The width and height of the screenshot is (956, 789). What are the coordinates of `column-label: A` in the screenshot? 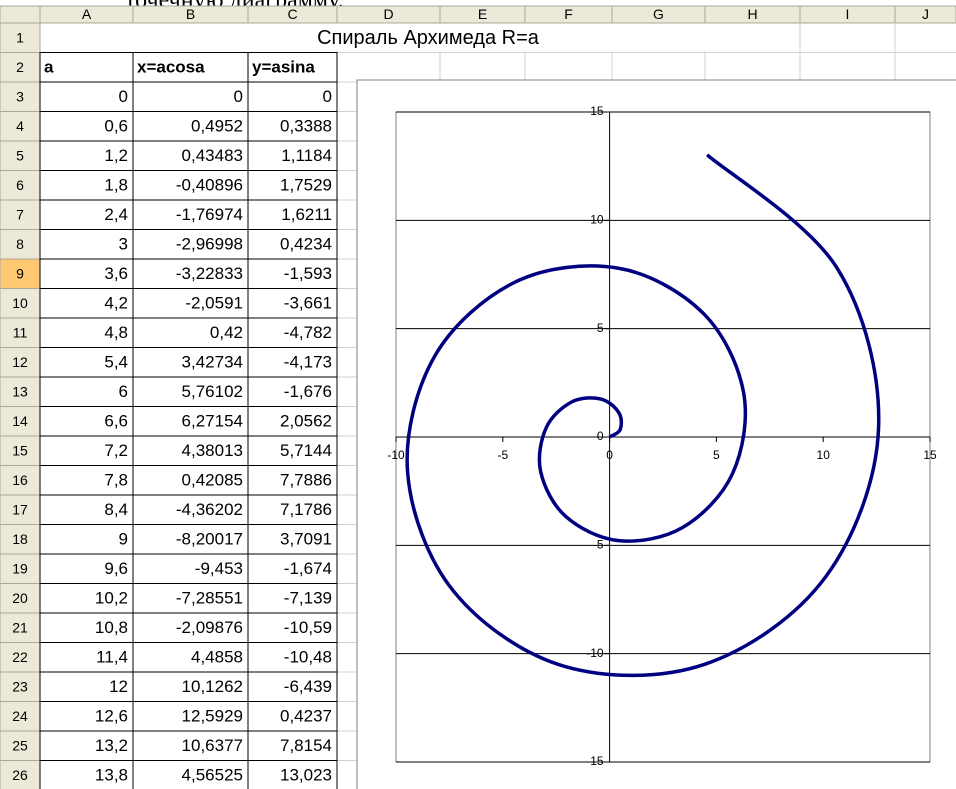 It's located at (87, 14).